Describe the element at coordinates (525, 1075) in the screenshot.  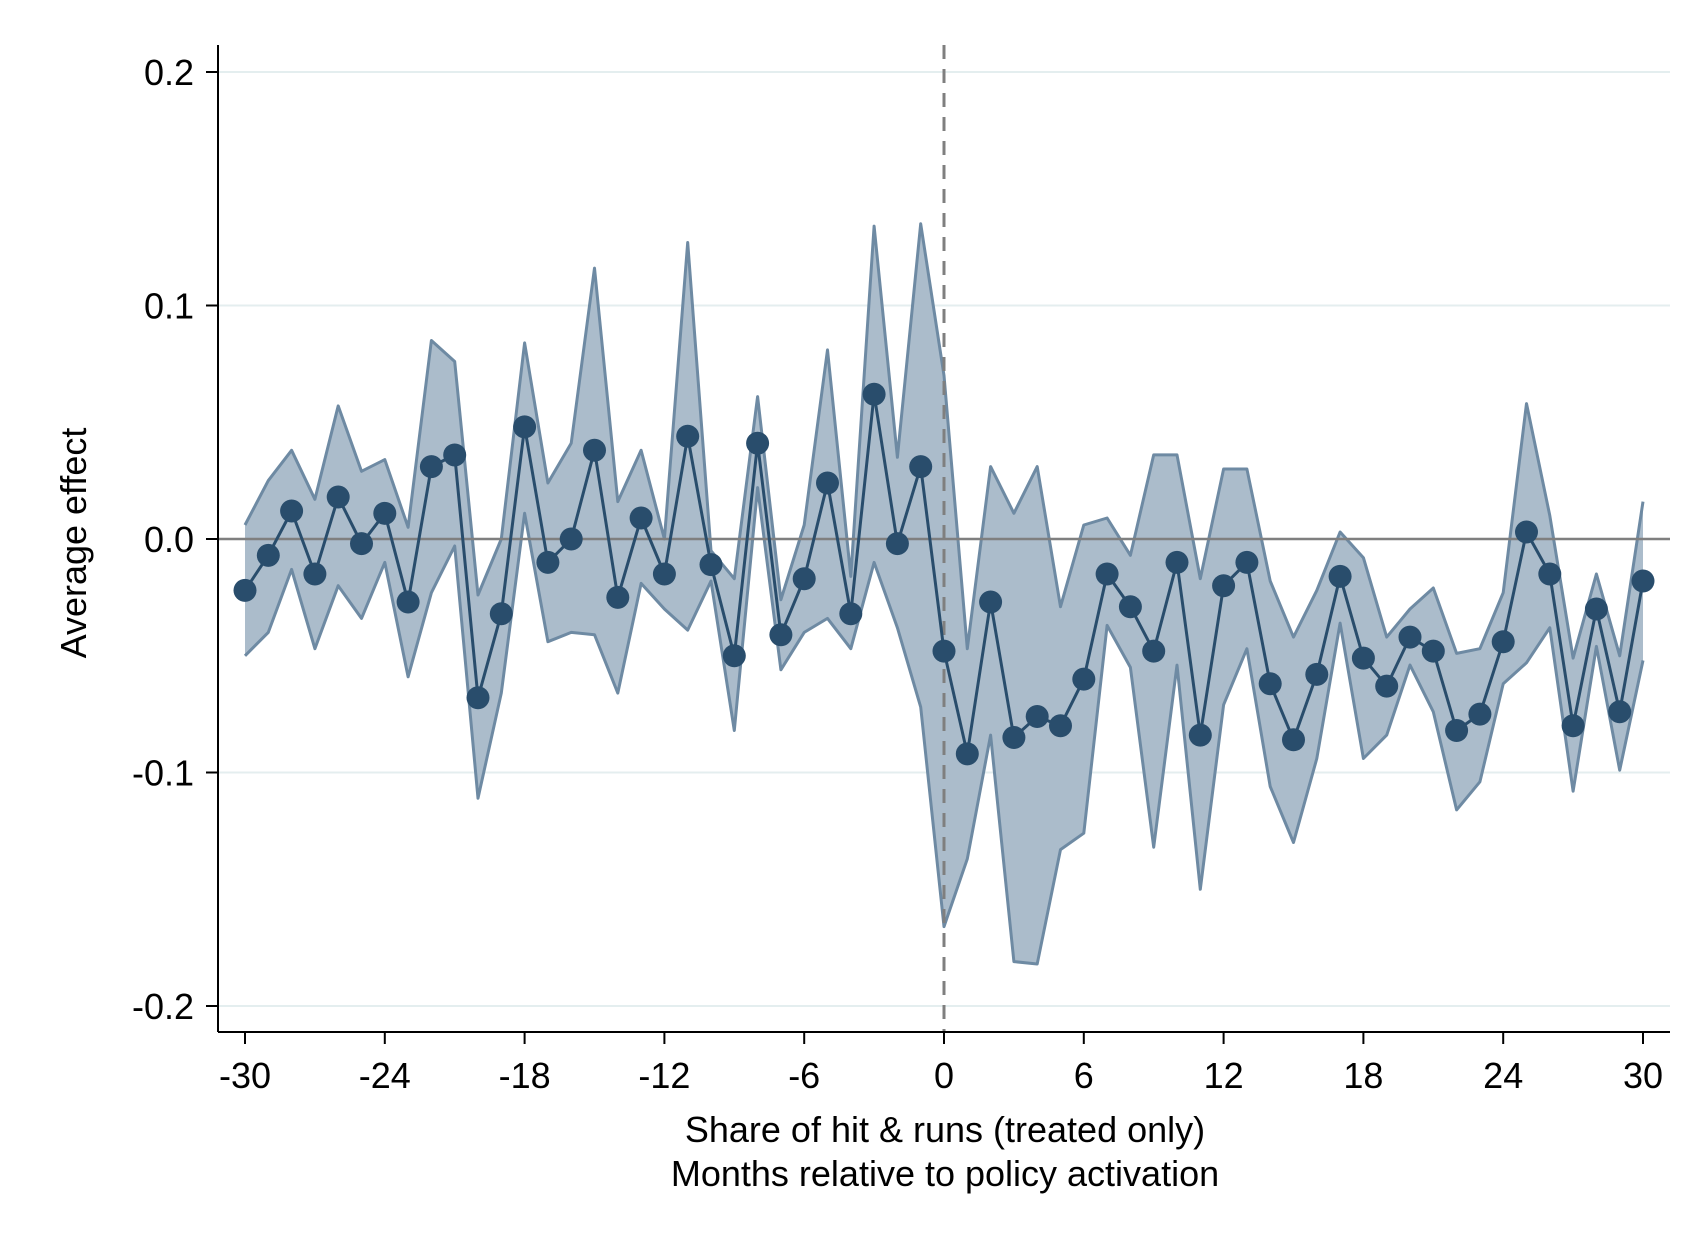
I see `x-tick-label: -18` at that location.